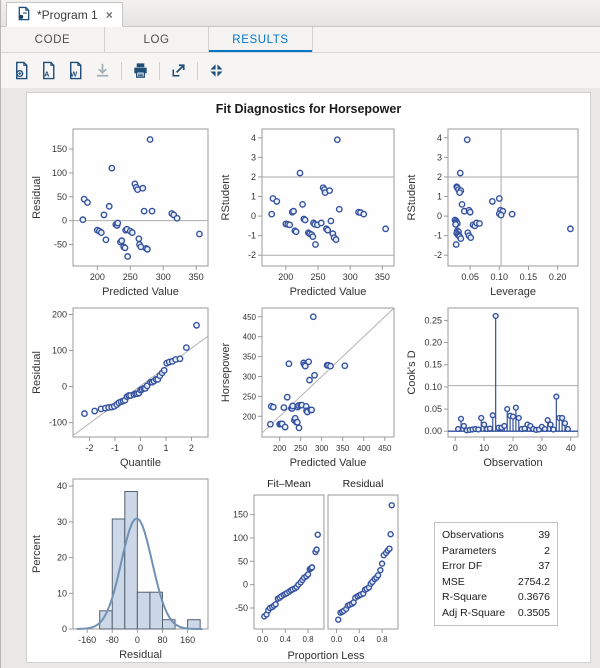 The width and height of the screenshot is (600, 668). What do you see at coordinates (240, 538) in the screenshot?
I see `svg-text: 100` at bounding box center [240, 538].